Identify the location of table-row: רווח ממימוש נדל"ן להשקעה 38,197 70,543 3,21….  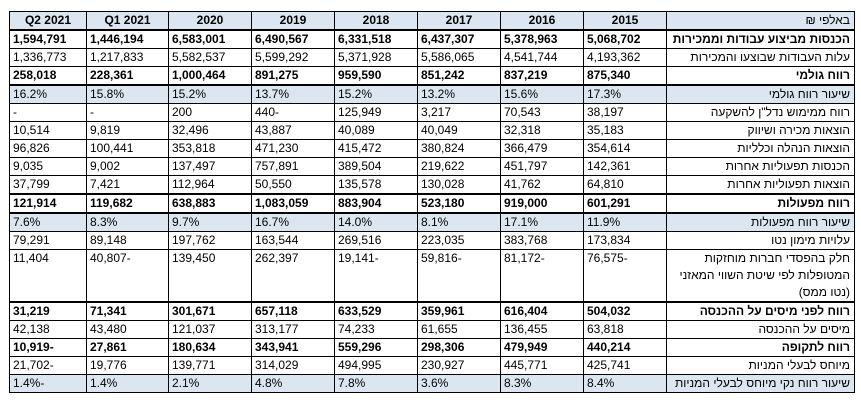
(432, 112).